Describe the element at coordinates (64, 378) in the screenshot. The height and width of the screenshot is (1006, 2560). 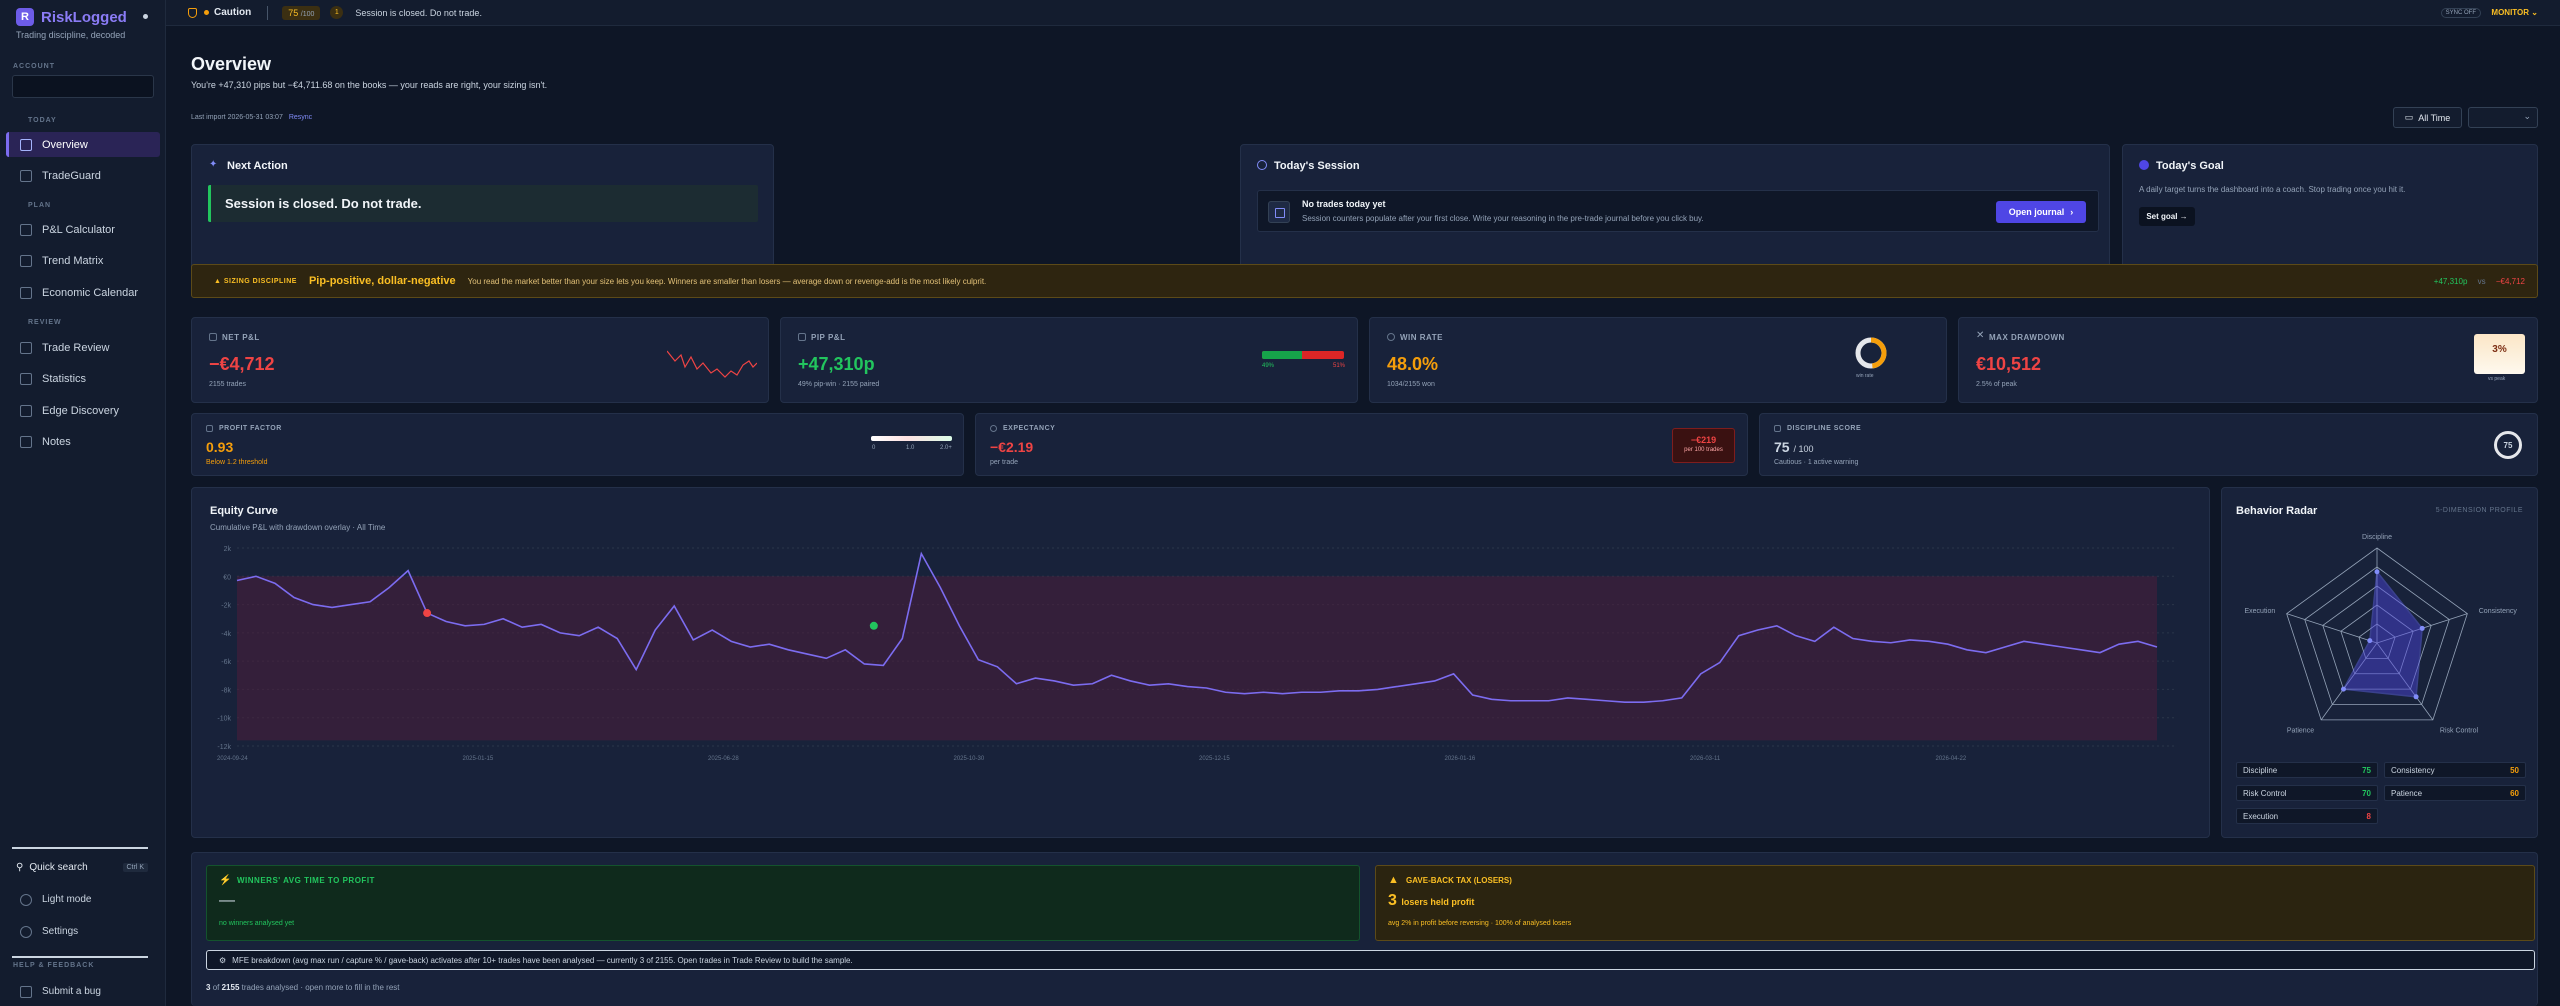
I see `sidebar-item-label: Statistics` at that location.